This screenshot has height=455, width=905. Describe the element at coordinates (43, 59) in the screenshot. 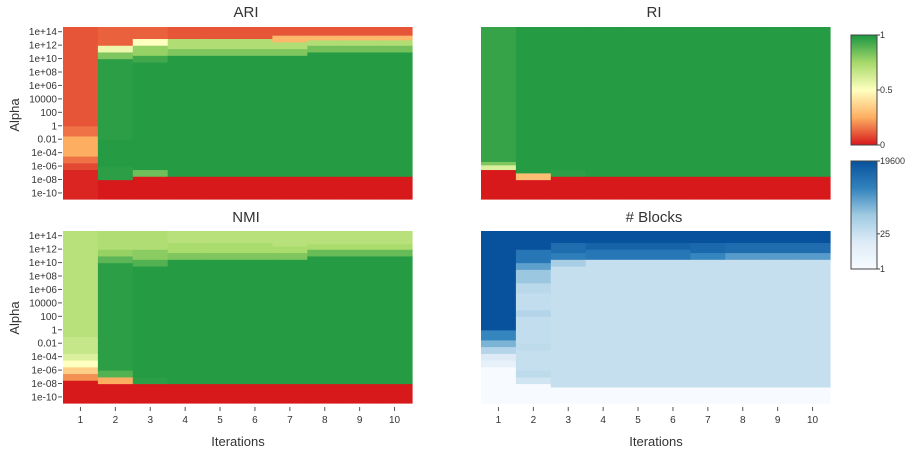

I see `y-tick-label: 1e+10` at that location.